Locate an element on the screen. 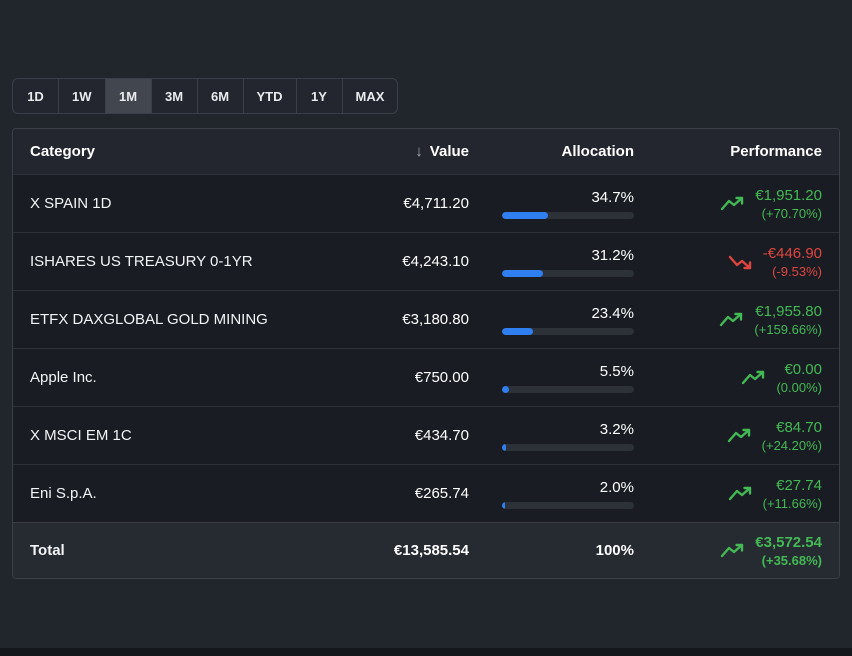 This screenshot has height=656, width=852. table-row: Apple Inc. €750.00 5.5% is located at coordinates (426, 377).